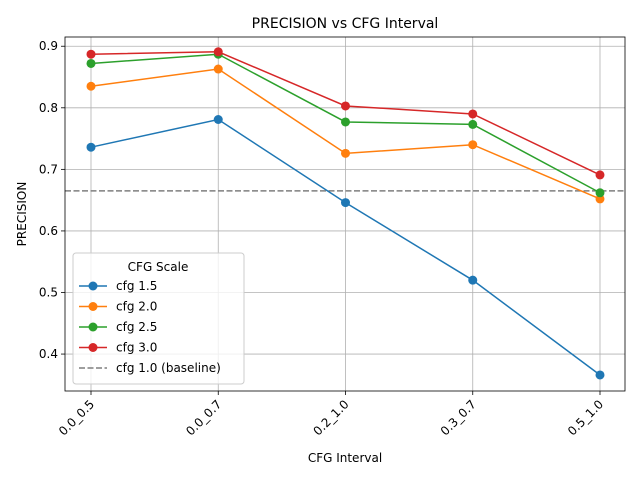 Image resolution: width=640 pixels, height=480 pixels. Describe the element at coordinates (52, 200) in the screenshot. I see `y-axis: 0.4 0.5 0.6 0.7 0.8 0.9` at that location.